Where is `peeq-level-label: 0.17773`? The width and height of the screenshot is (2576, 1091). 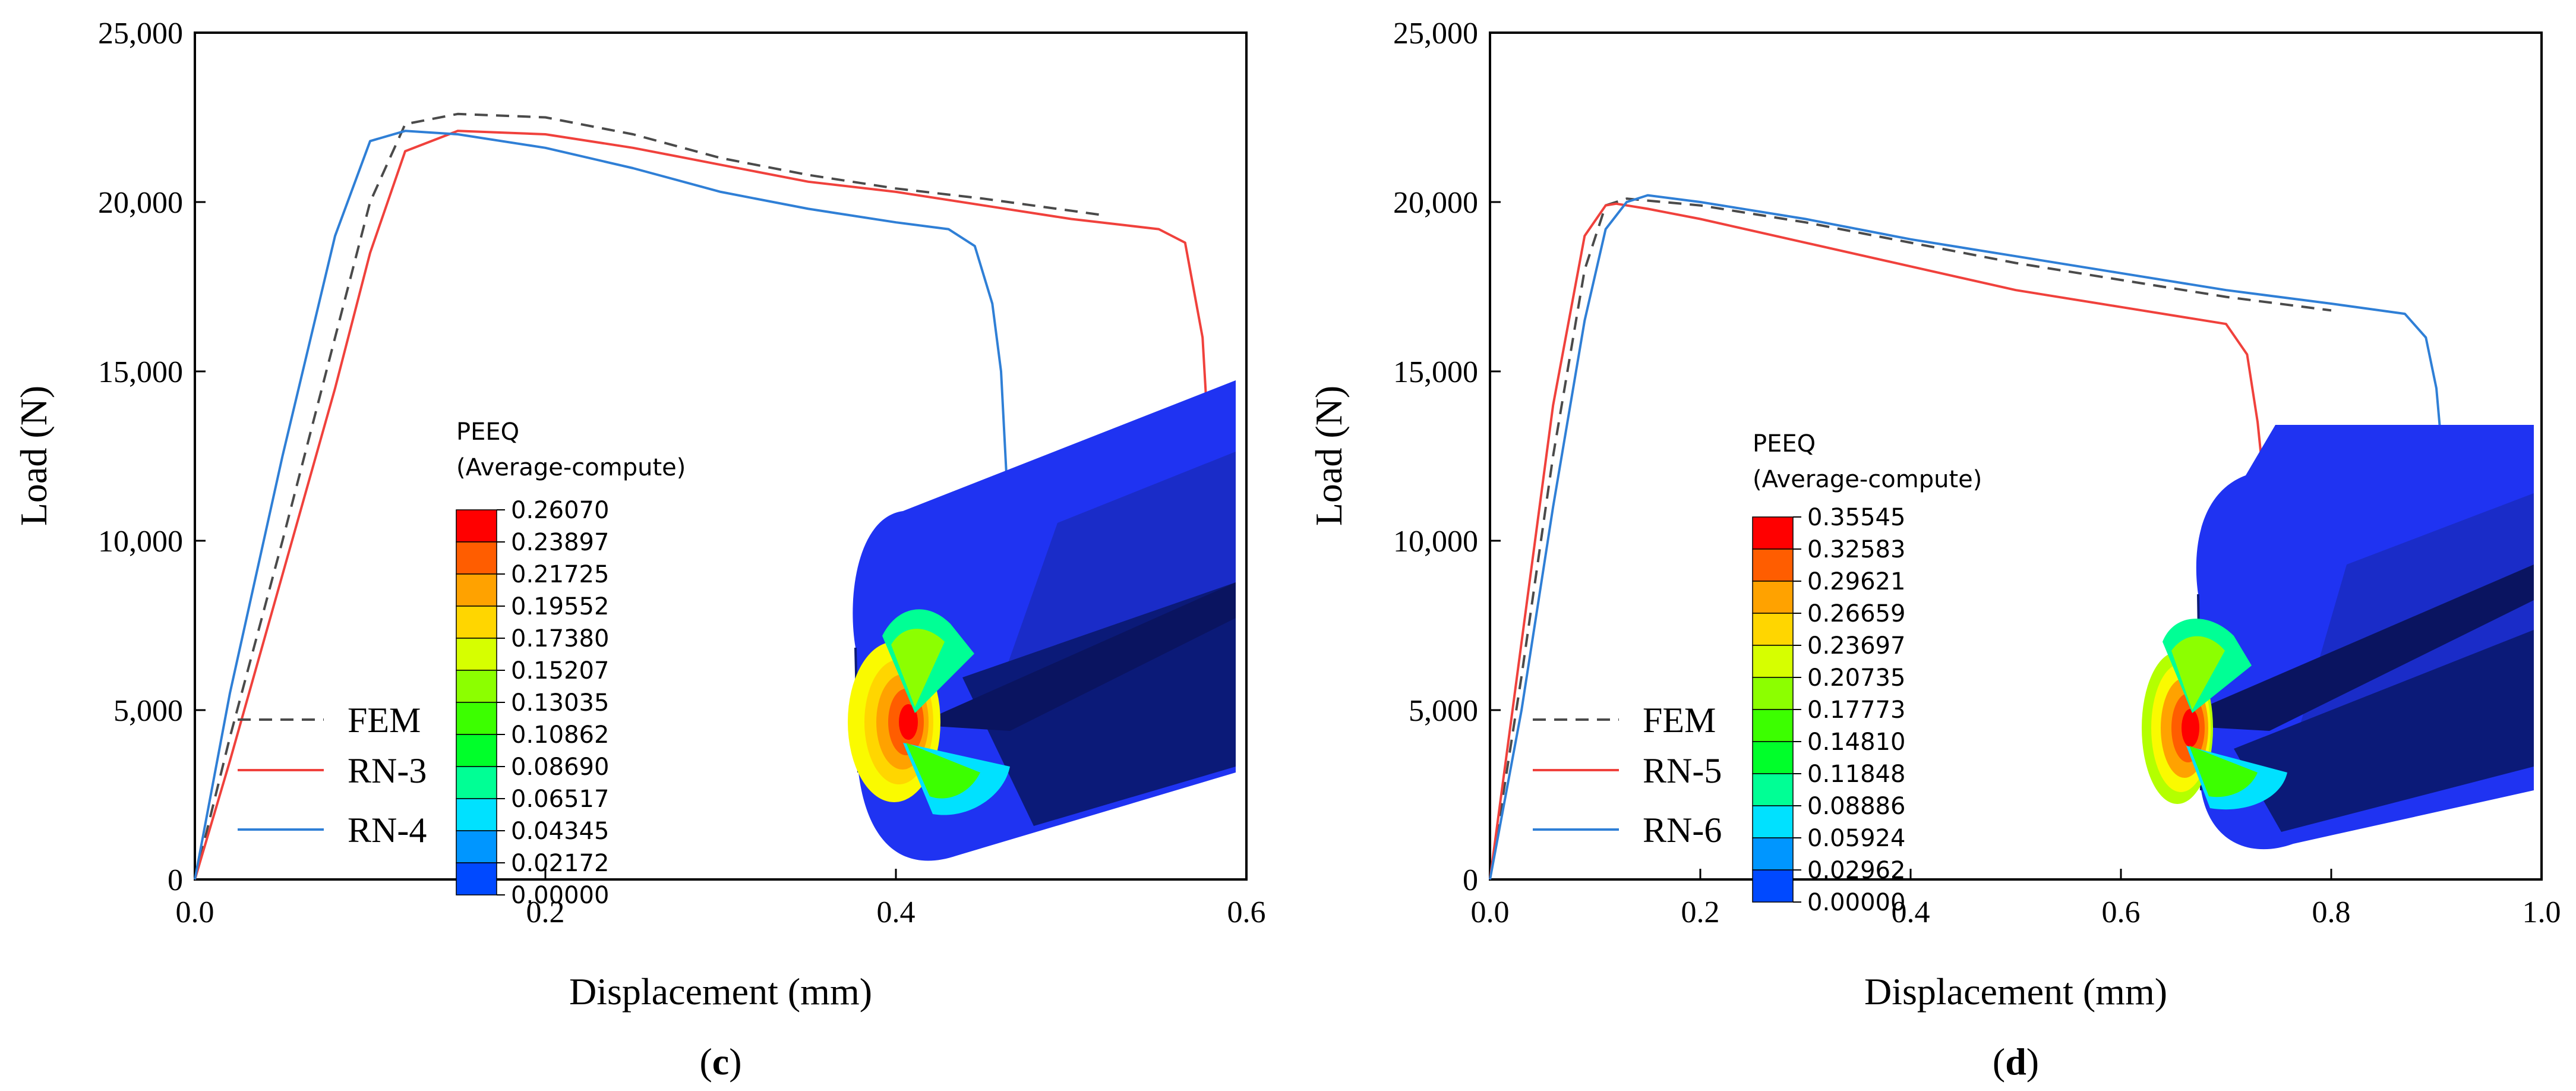 peeq-level-label: 0.17773 is located at coordinates (1856, 710).